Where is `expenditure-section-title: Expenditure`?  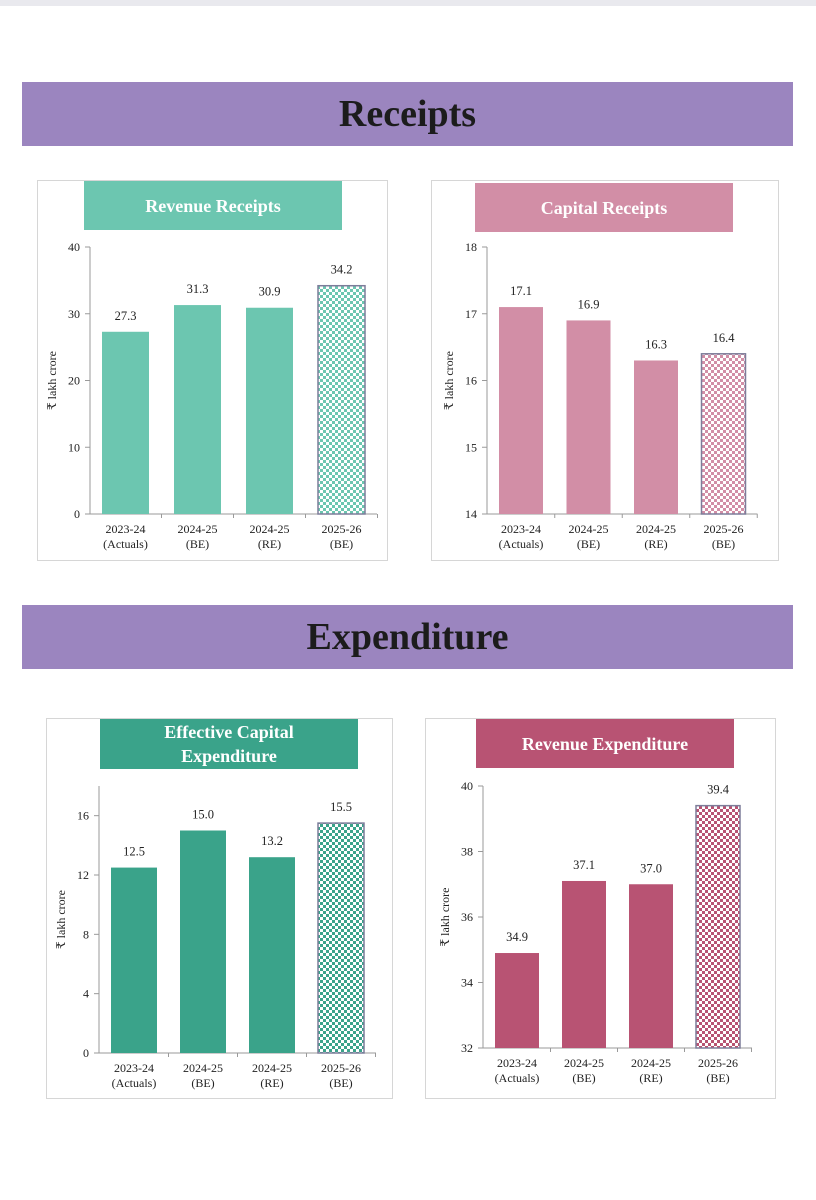
expenditure-section-title: Expenditure is located at coordinates (407, 637).